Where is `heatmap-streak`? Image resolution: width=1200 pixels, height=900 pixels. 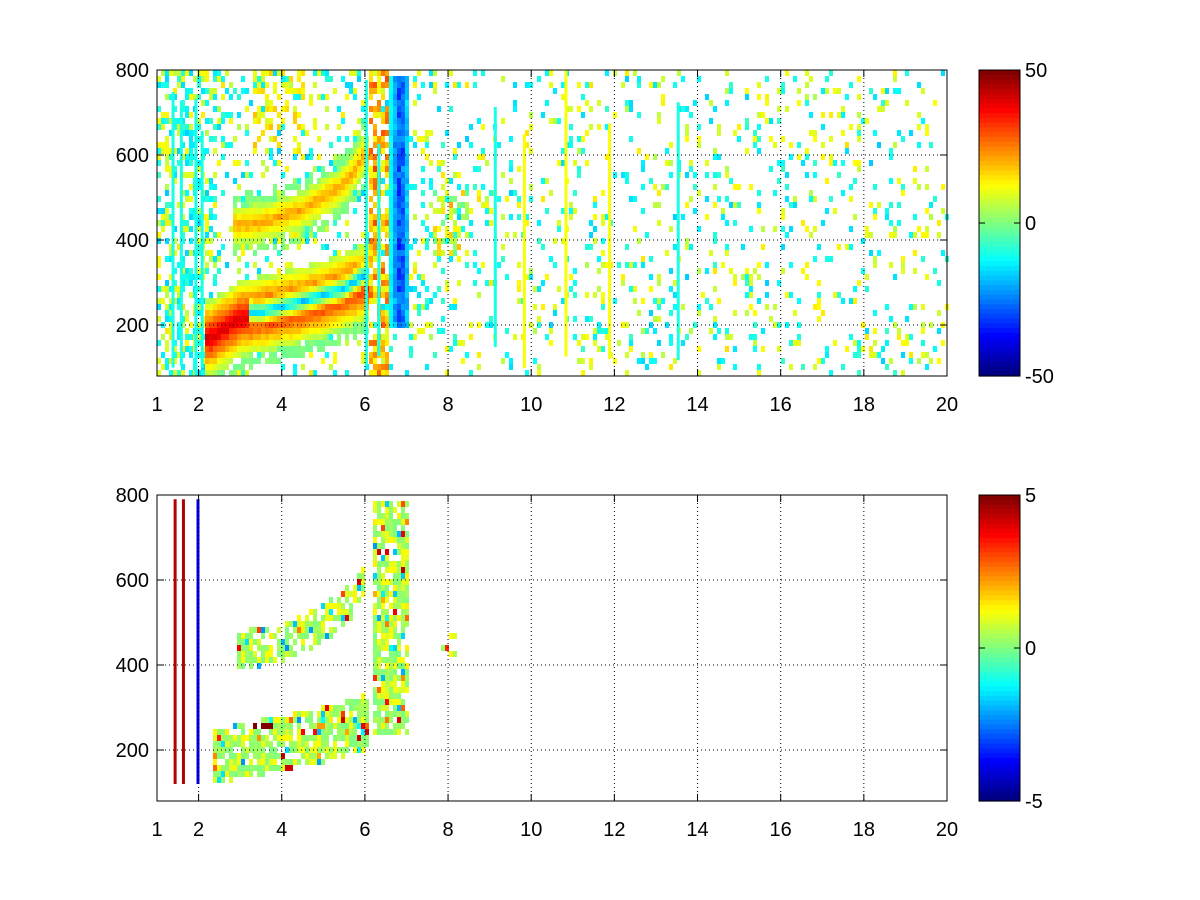 heatmap-streak is located at coordinates (175, 641).